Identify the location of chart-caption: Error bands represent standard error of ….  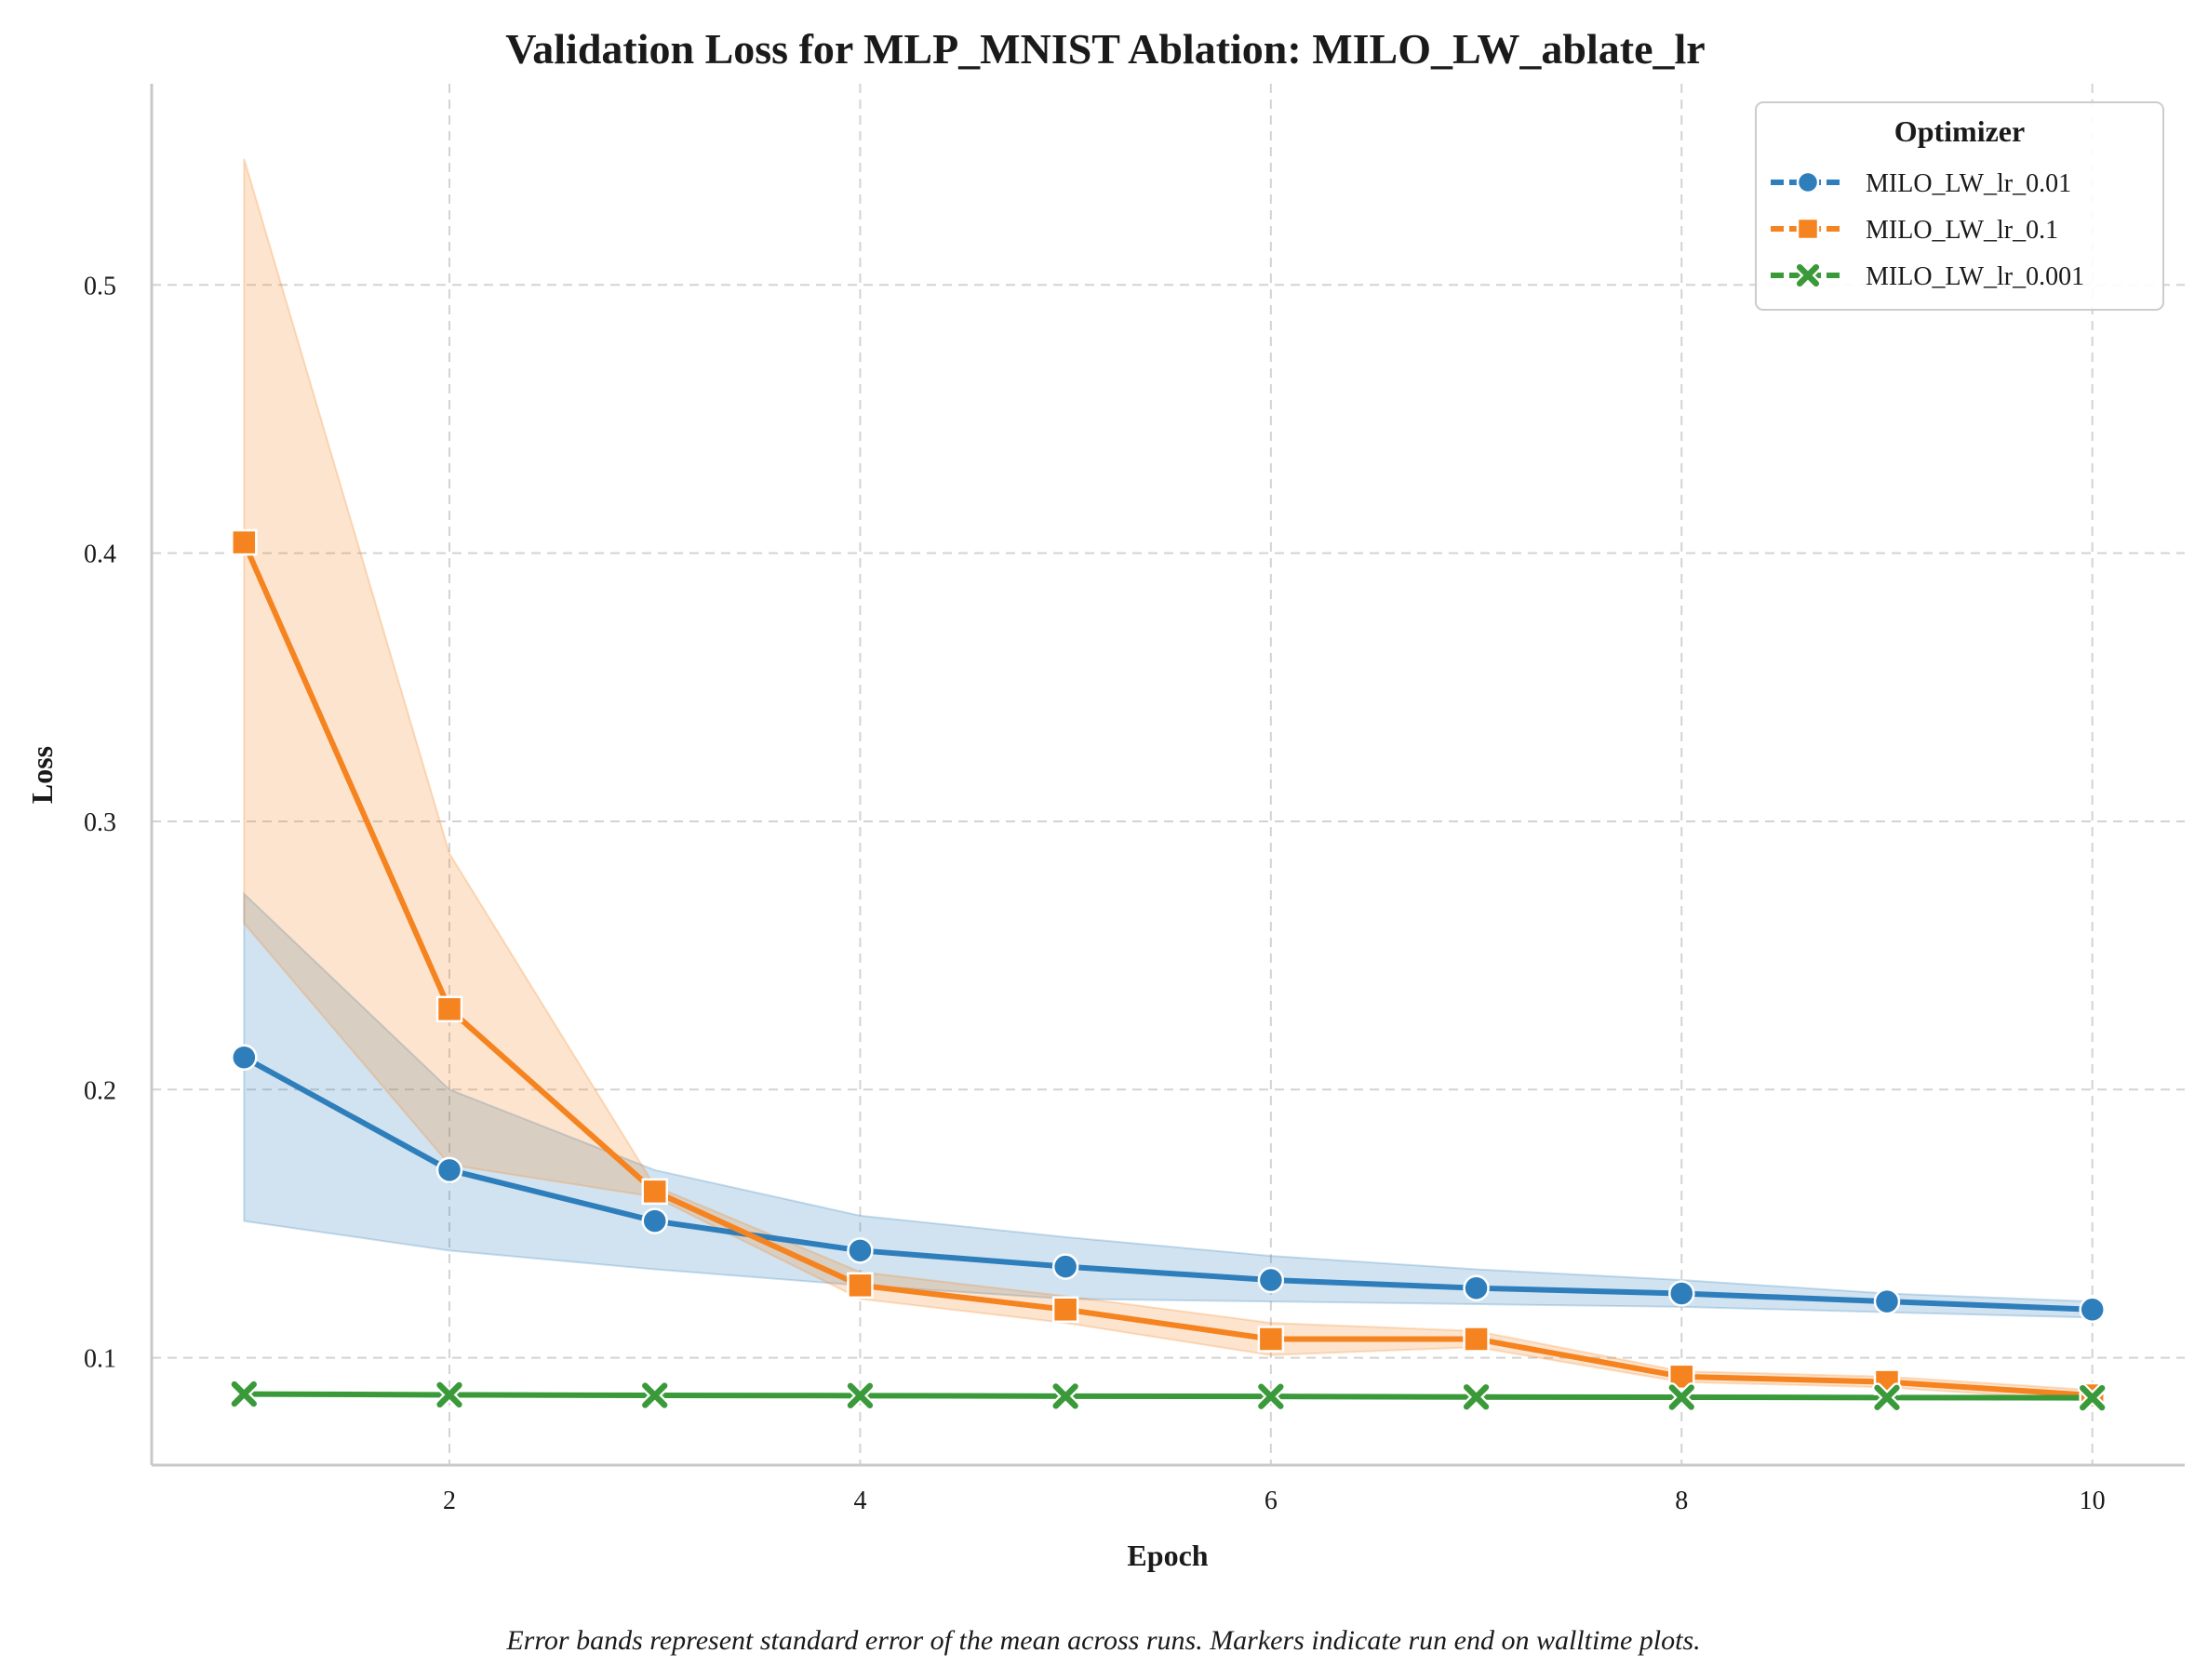
(1102, 1640).